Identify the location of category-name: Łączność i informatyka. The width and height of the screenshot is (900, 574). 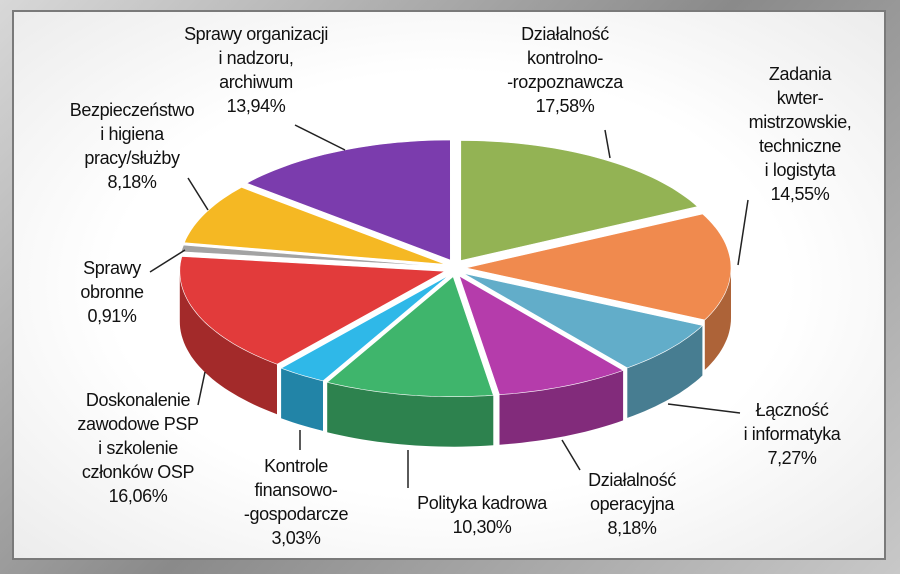
(792, 422).